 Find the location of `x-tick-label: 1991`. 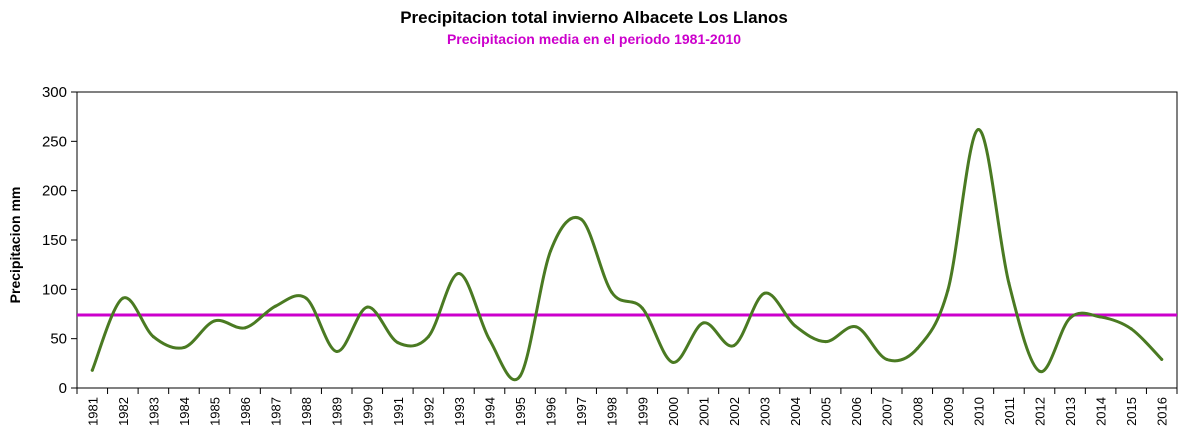

x-tick-label: 1991 is located at coordinates (398, 411).